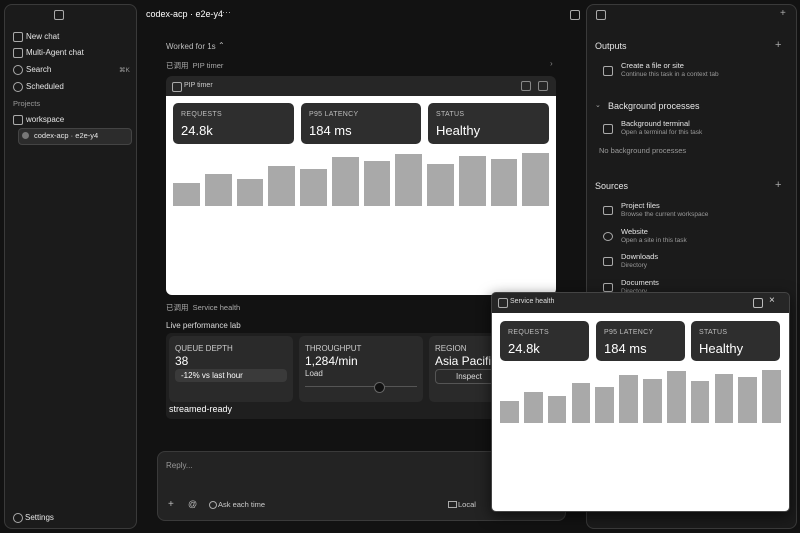 The width and height of the screenshot is (800, 533). Describe the element at coordinates (634, 265) in the screenshot. I see `item-subtitle: Directory` at that location.